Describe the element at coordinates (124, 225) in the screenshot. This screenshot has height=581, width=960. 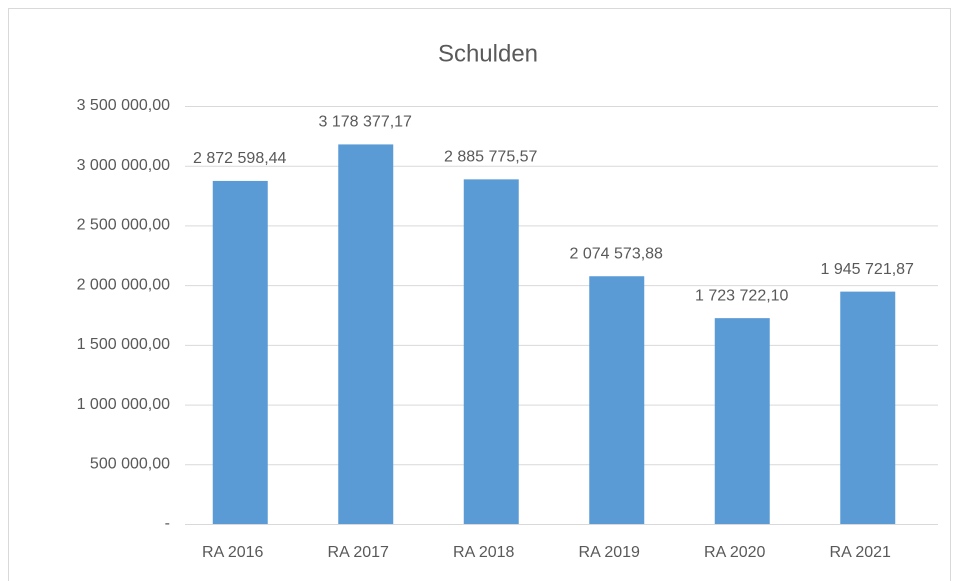
I see `y-tick-label: 2 500 000,00` at that location.